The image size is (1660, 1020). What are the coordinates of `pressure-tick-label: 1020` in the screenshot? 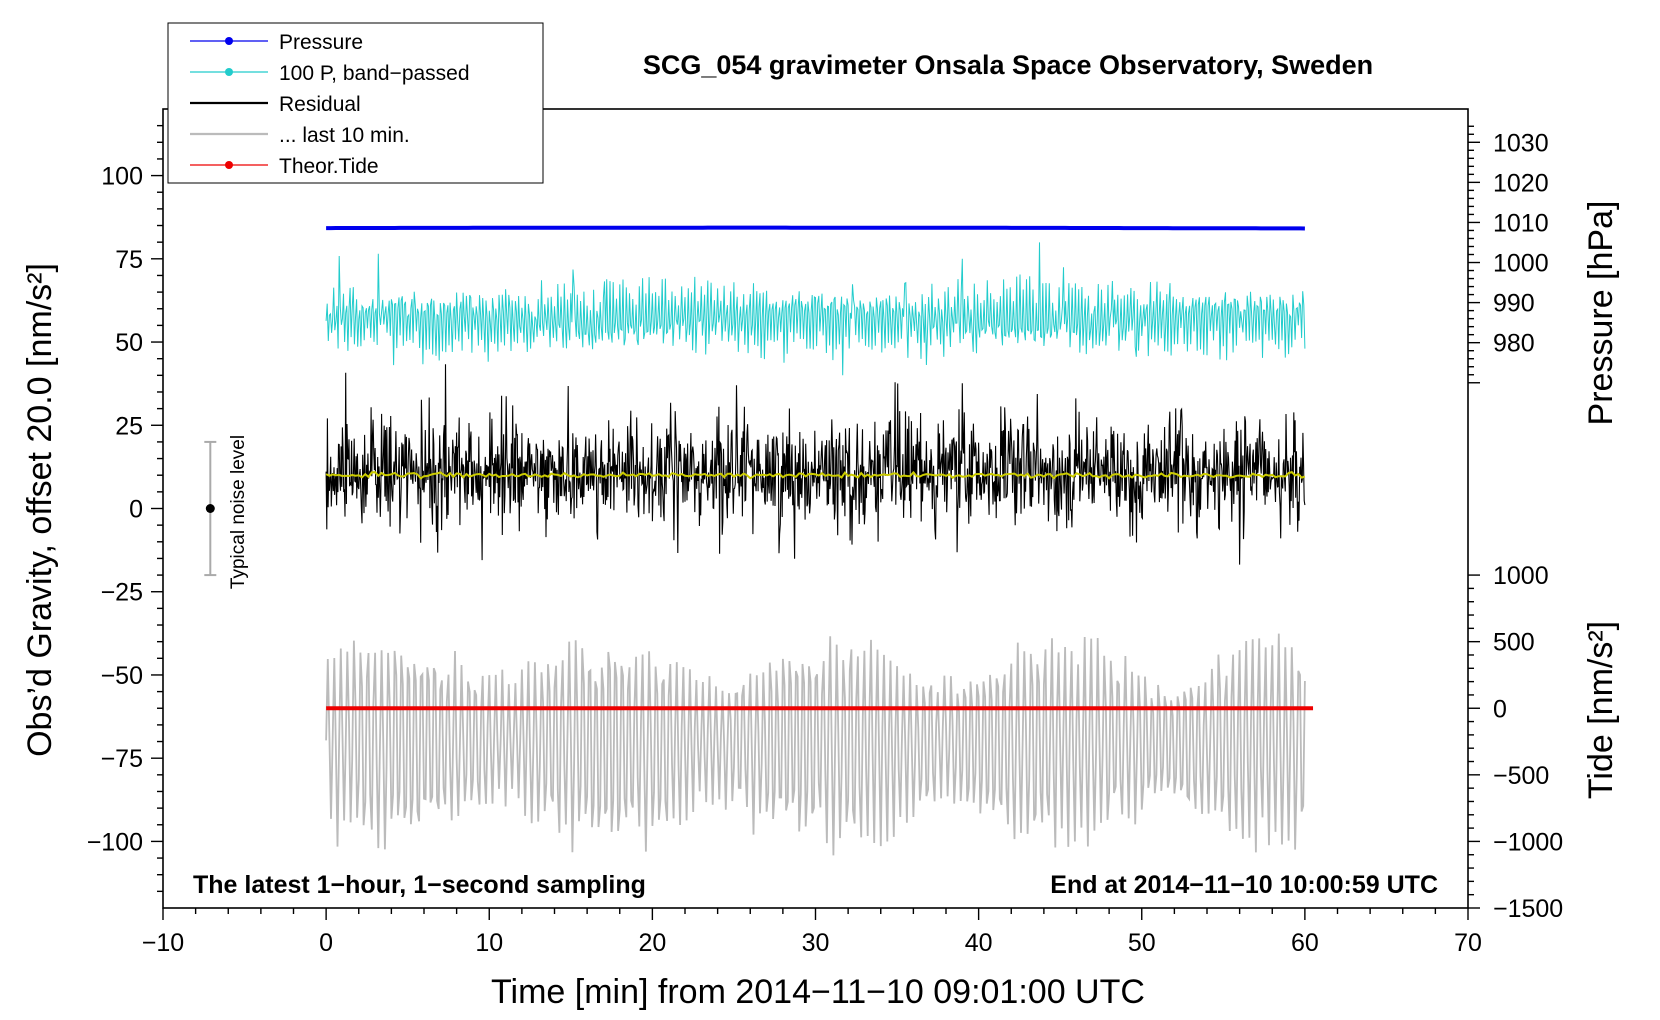 It's located at (1521, 183).